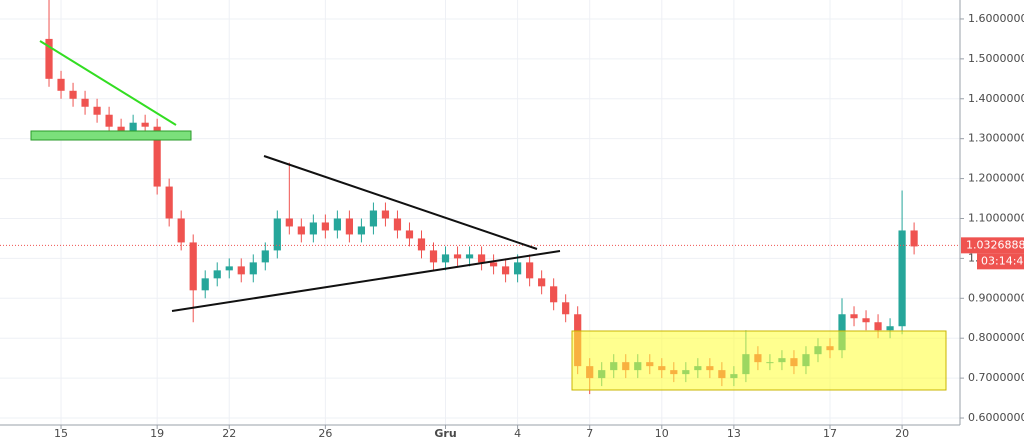  What do you see at coordinates (589, 433) in the screenshot?
I see `x-tick-label: 7` at bounding box center [589, 433].